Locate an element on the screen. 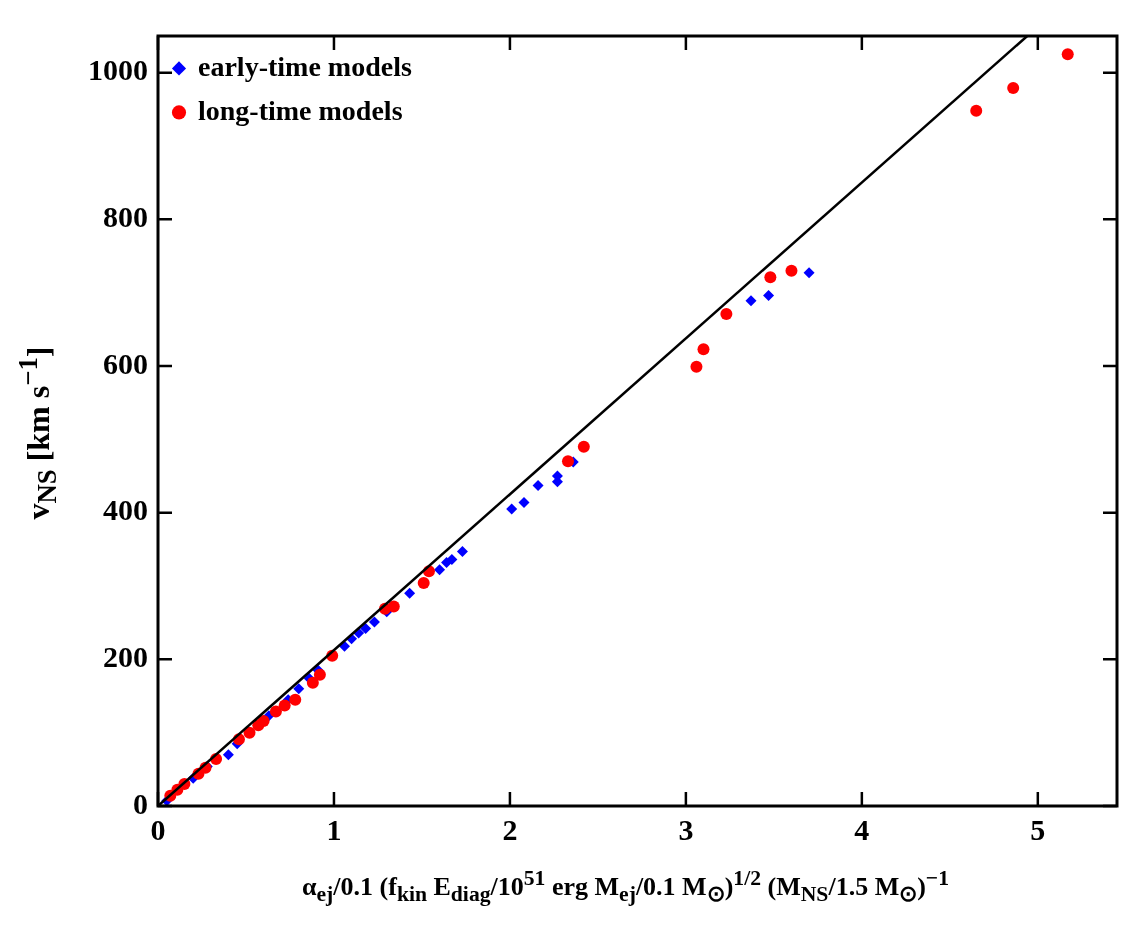 The height and width of the screenshot is (949, 1131). x-tick-label: 4 is located at coordinates (862, 829).